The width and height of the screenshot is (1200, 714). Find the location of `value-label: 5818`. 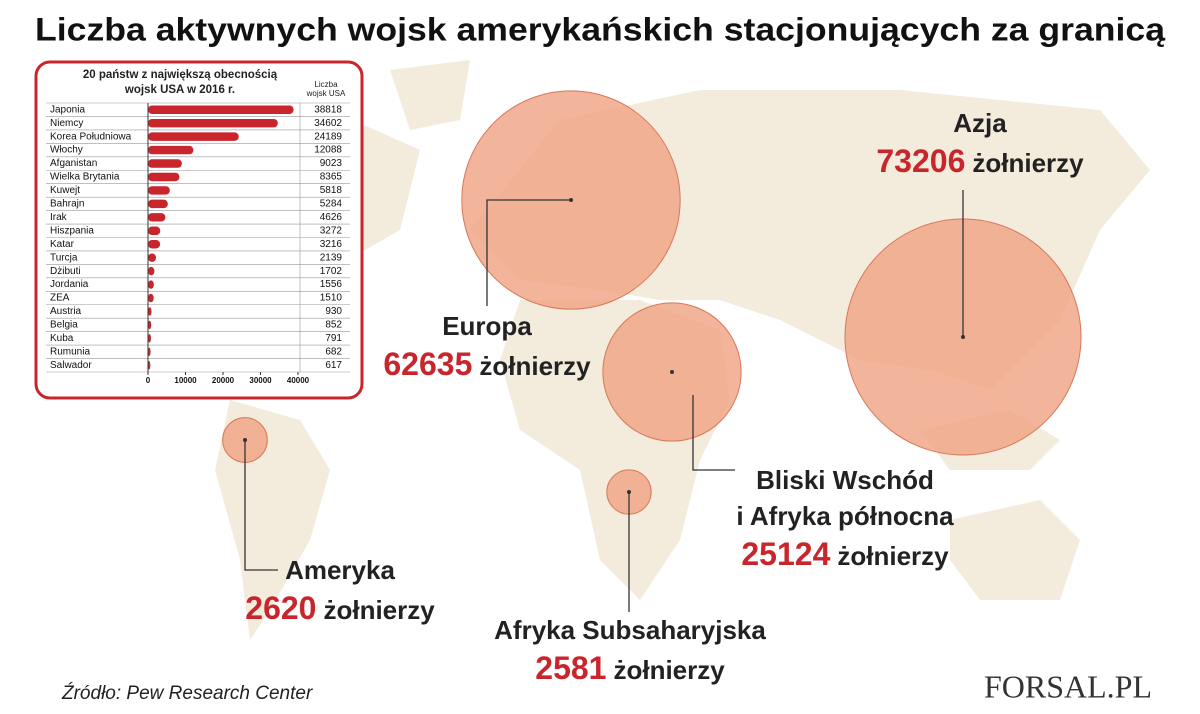

value-label: 5818 is located at coordinates (331, 190).